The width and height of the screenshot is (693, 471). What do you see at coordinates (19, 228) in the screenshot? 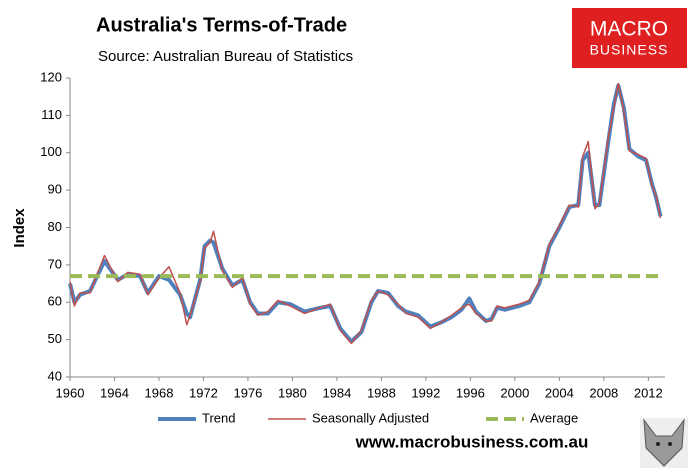
I see `y-axis-label: Index` at bounding box center [19, 228].